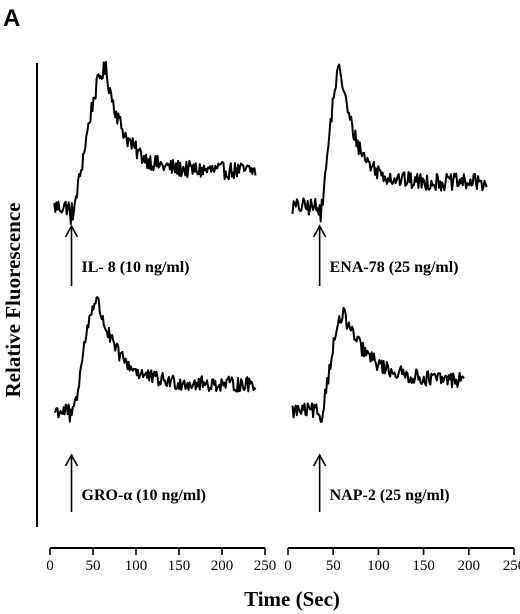 The image size is (520, 614). Describe the element at coordinates (136, 267) in the screenshot. I see `annotation-il8: IL- 8 (10 ng/ml)` at that location.